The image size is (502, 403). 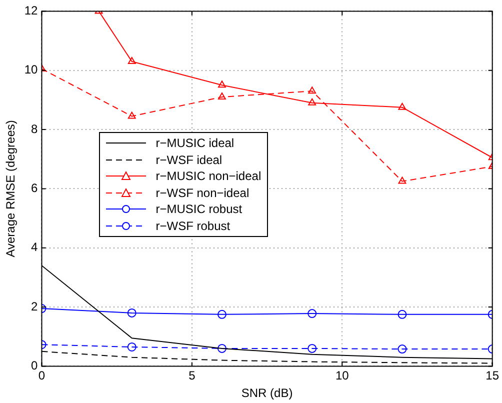 What do you see at coordinates (342, 375) in the screenshot?
I see `x-tick-label: 10` at bounding box center [342, 375].